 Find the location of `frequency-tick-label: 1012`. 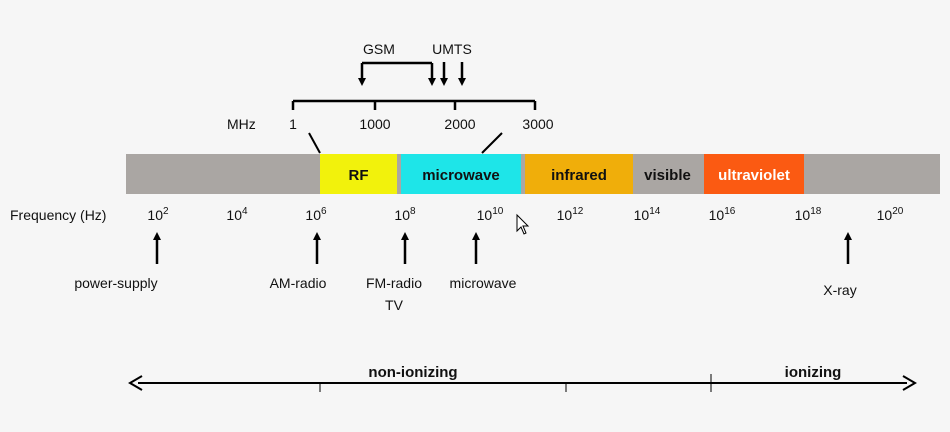

frequency-tick-label: 1012 is located at coordinates (570, 214).